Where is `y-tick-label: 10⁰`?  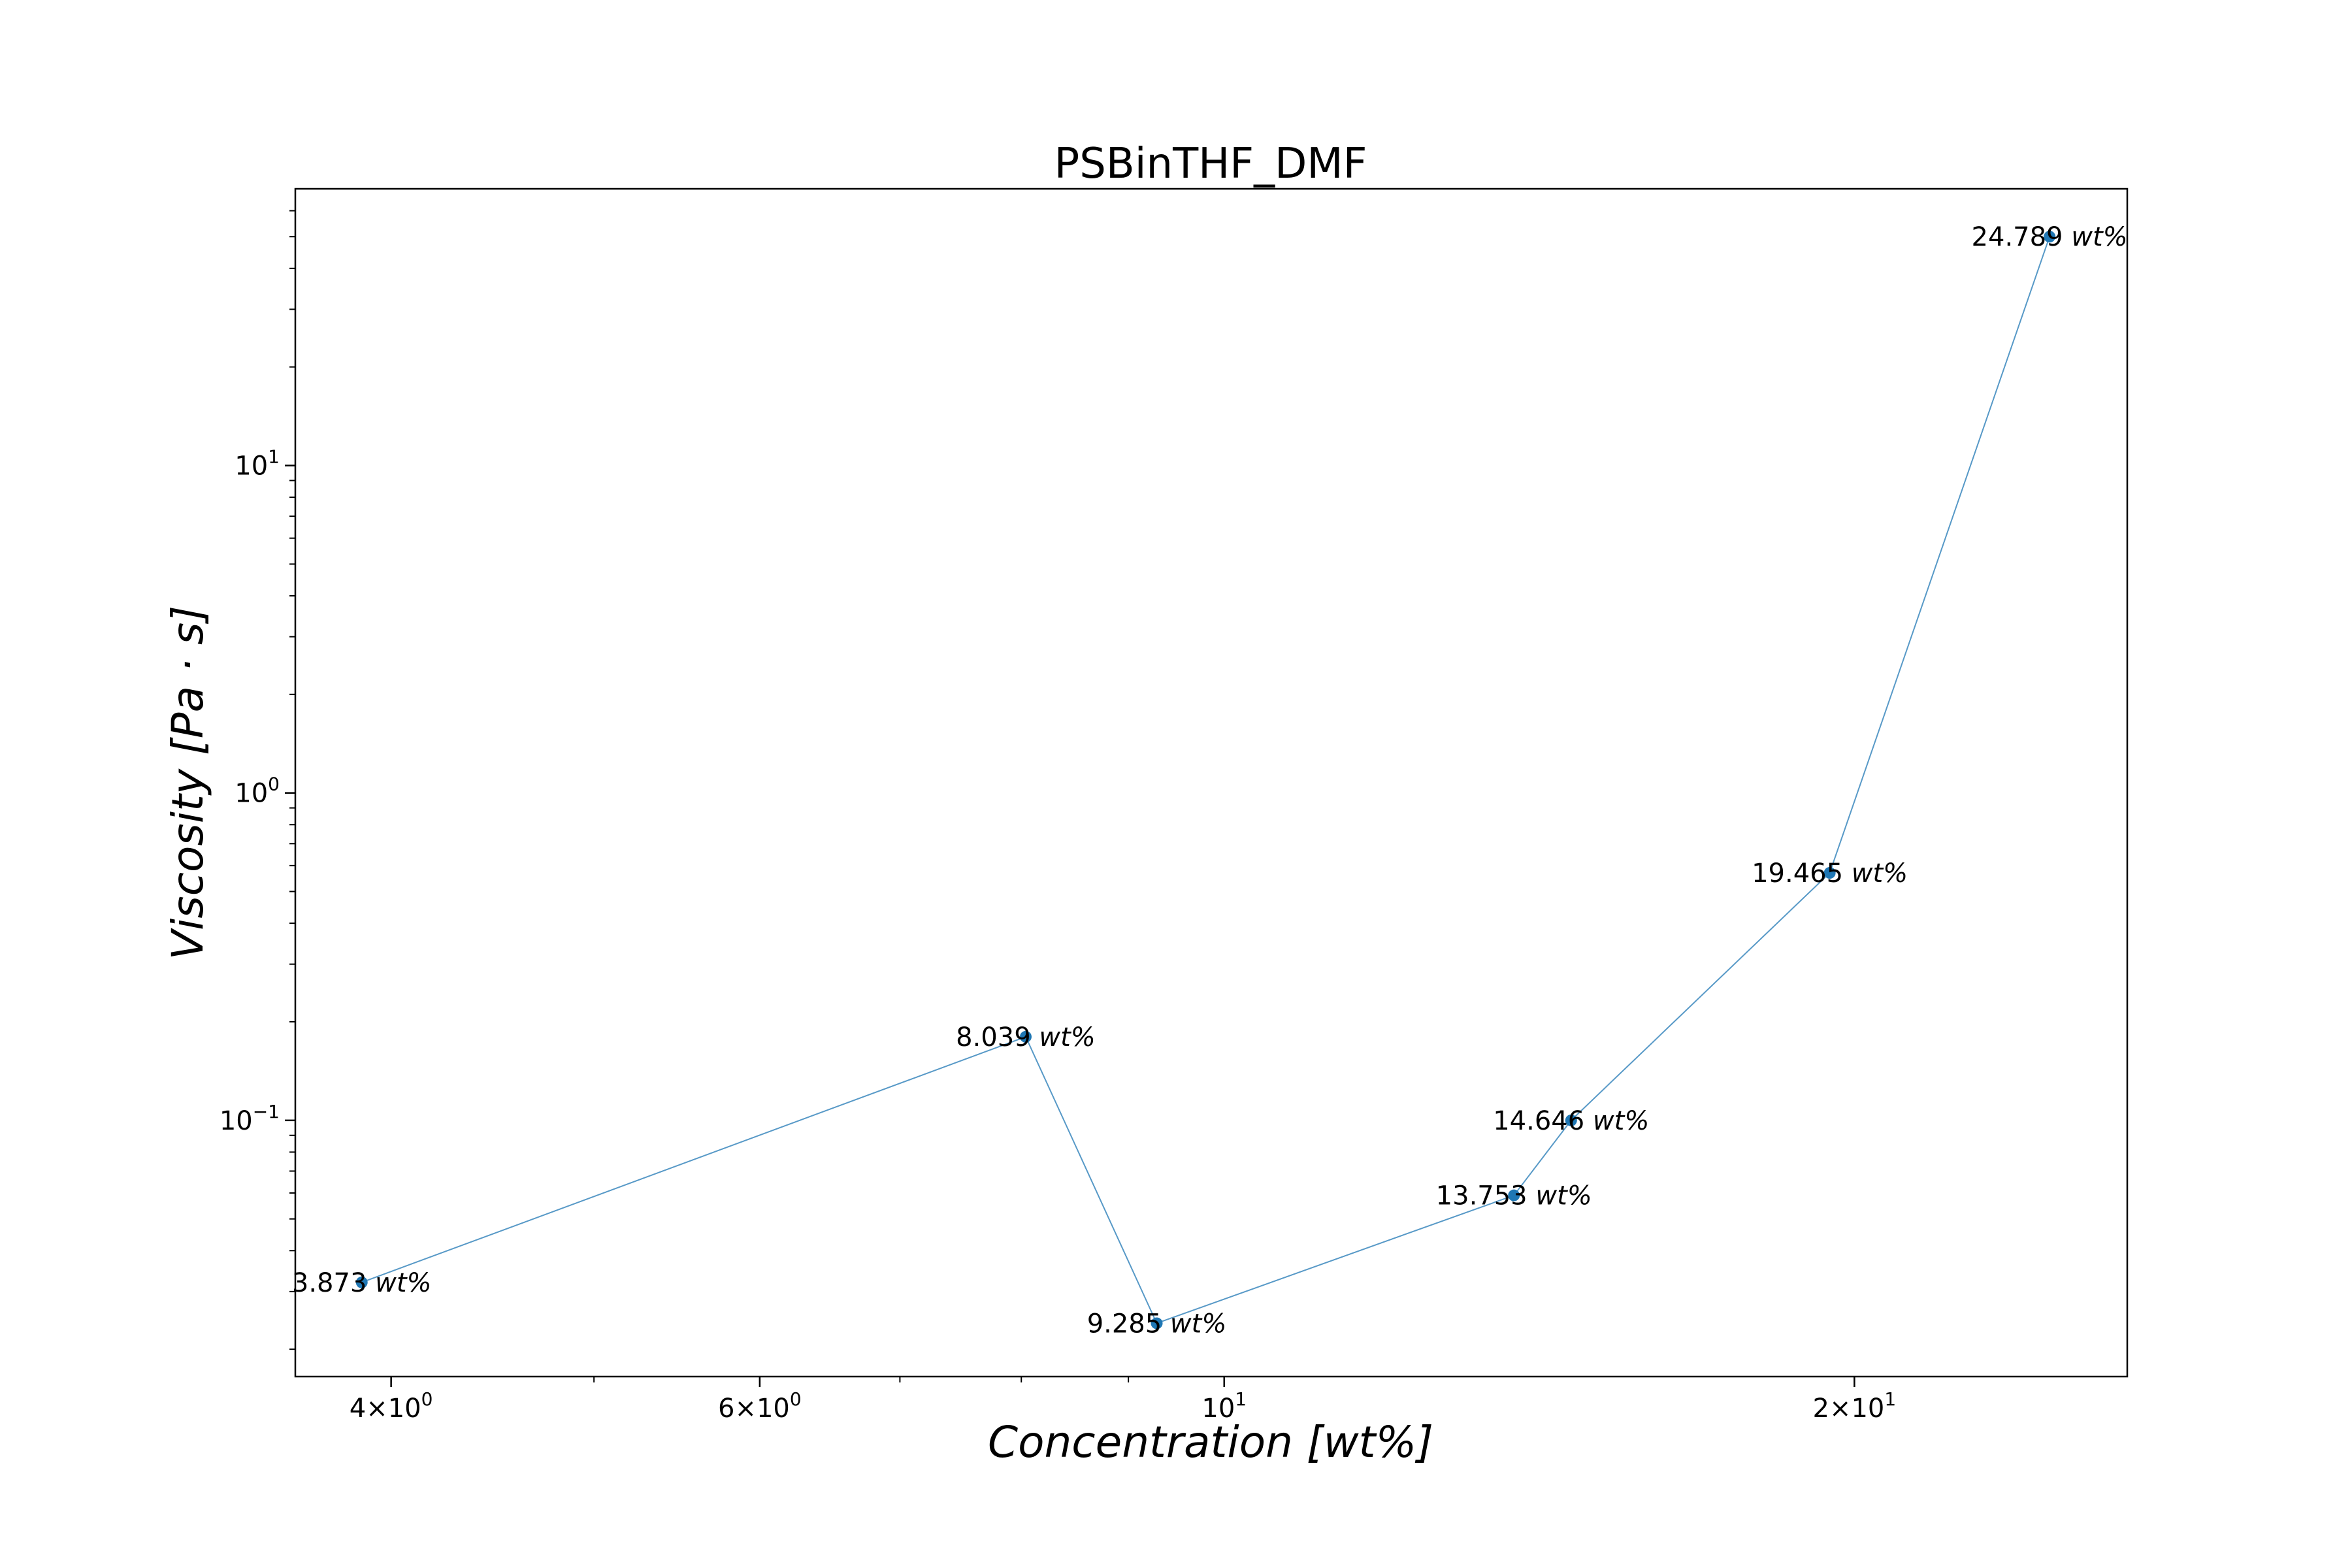 y-tick-label: 10⁰ is located at coordinates (257, 791).